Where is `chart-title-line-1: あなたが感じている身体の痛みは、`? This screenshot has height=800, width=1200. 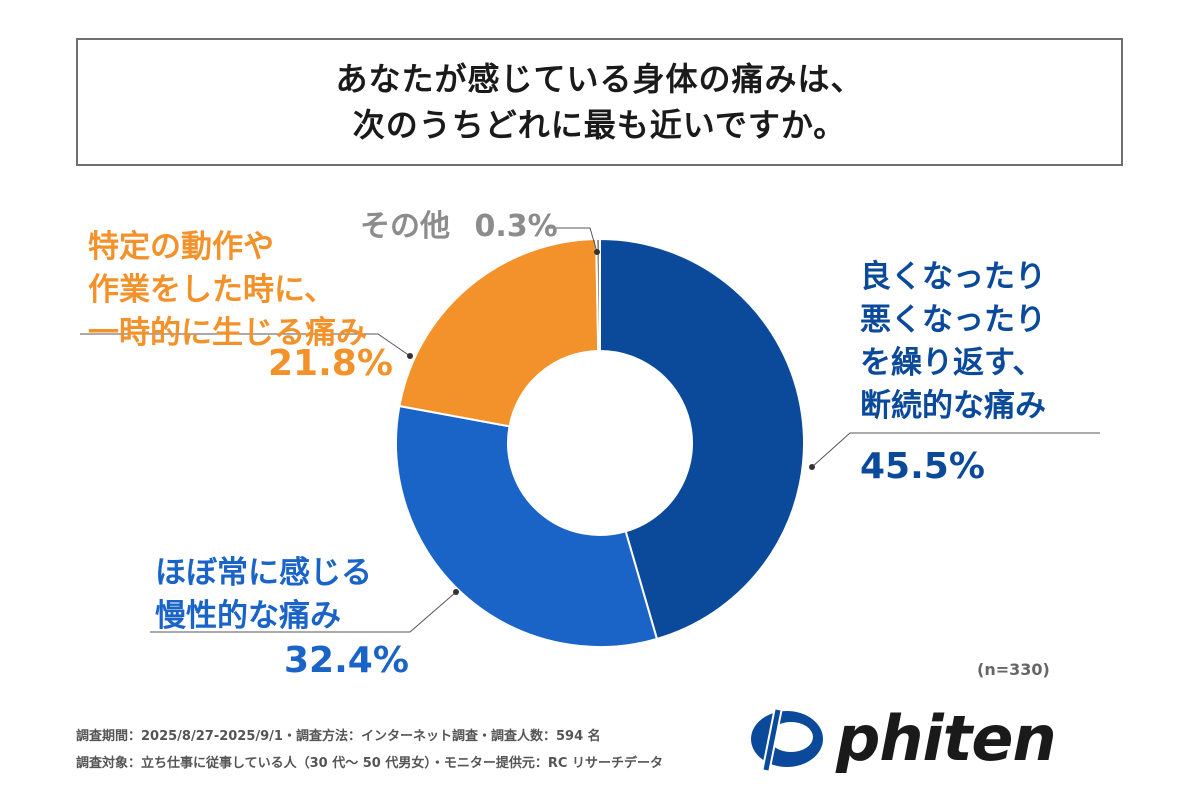
chart-title-line-1: あなたが感じている身体の痛みは、 is located at coordinates (599, 79).